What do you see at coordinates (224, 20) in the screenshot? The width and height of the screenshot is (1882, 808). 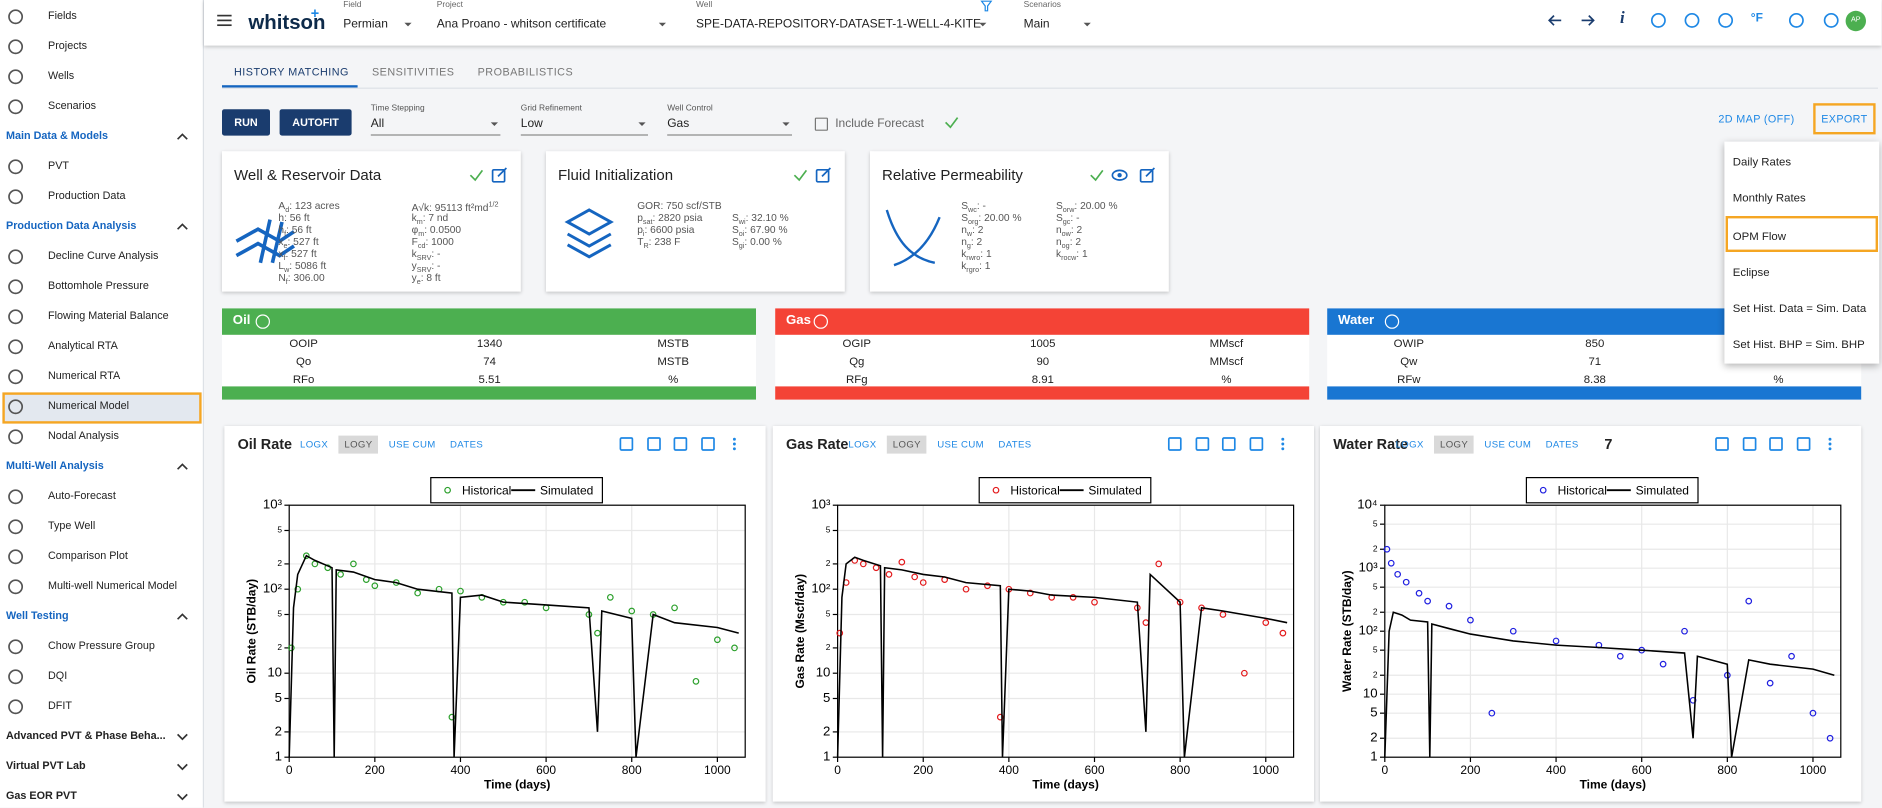 I see `menu-button` at bounding box center [224, 20].